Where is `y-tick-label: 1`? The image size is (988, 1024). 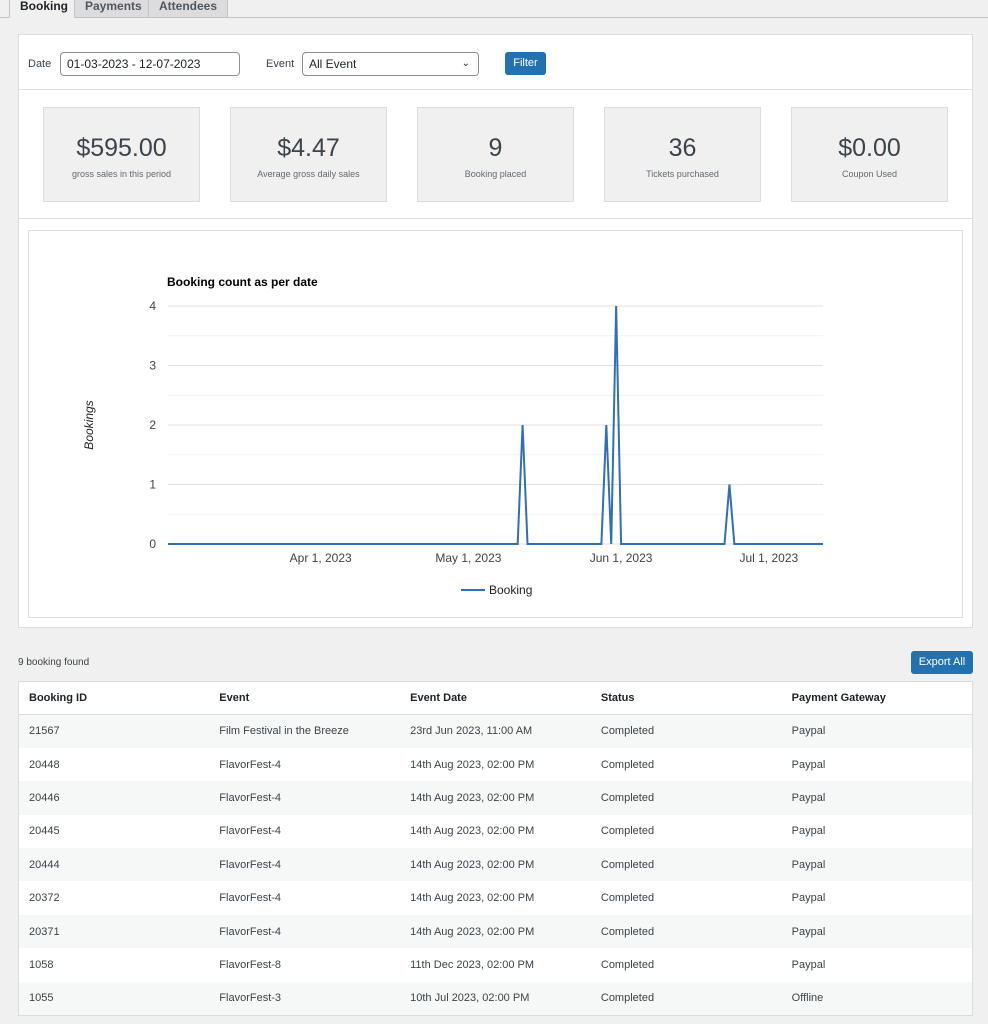 y-tick-label: 1 is located at coordinates (152, 485).